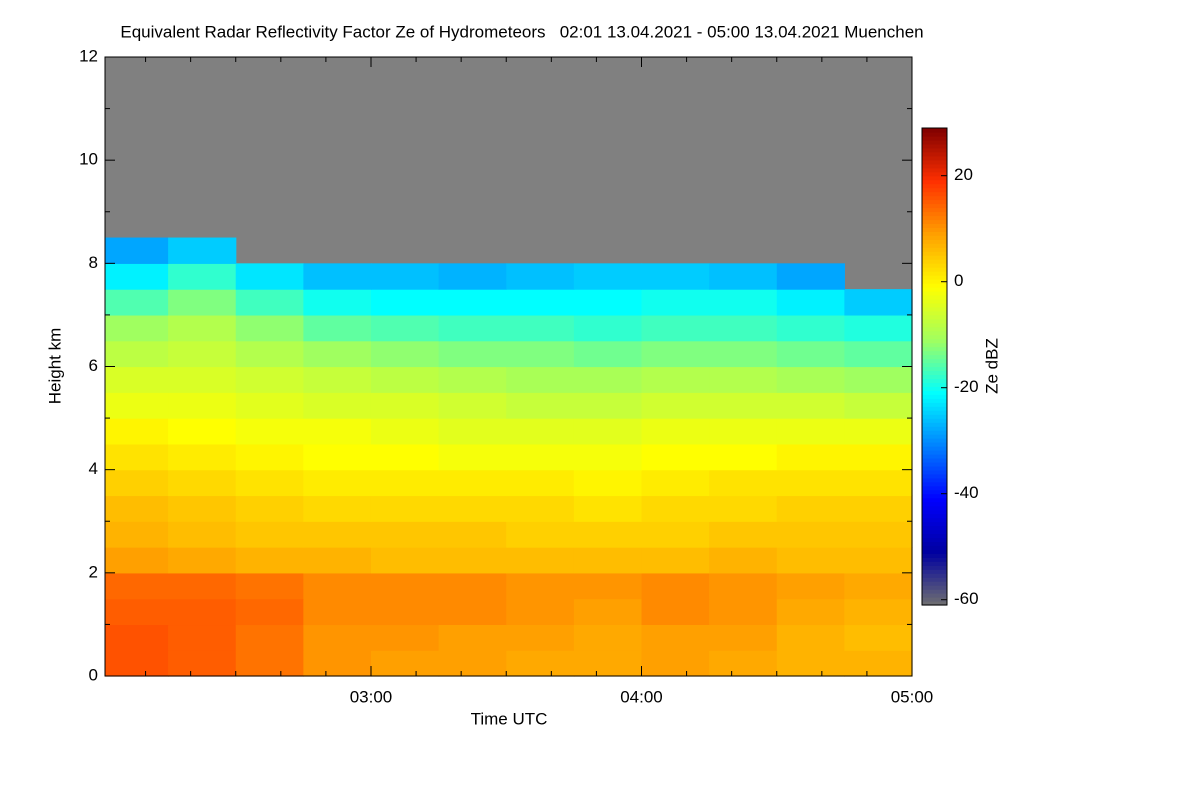 Image resolution: width=1200 pixels, height=800 pixels. I want to click on colorbar-label: Ze dBZ, so click(991, 366).